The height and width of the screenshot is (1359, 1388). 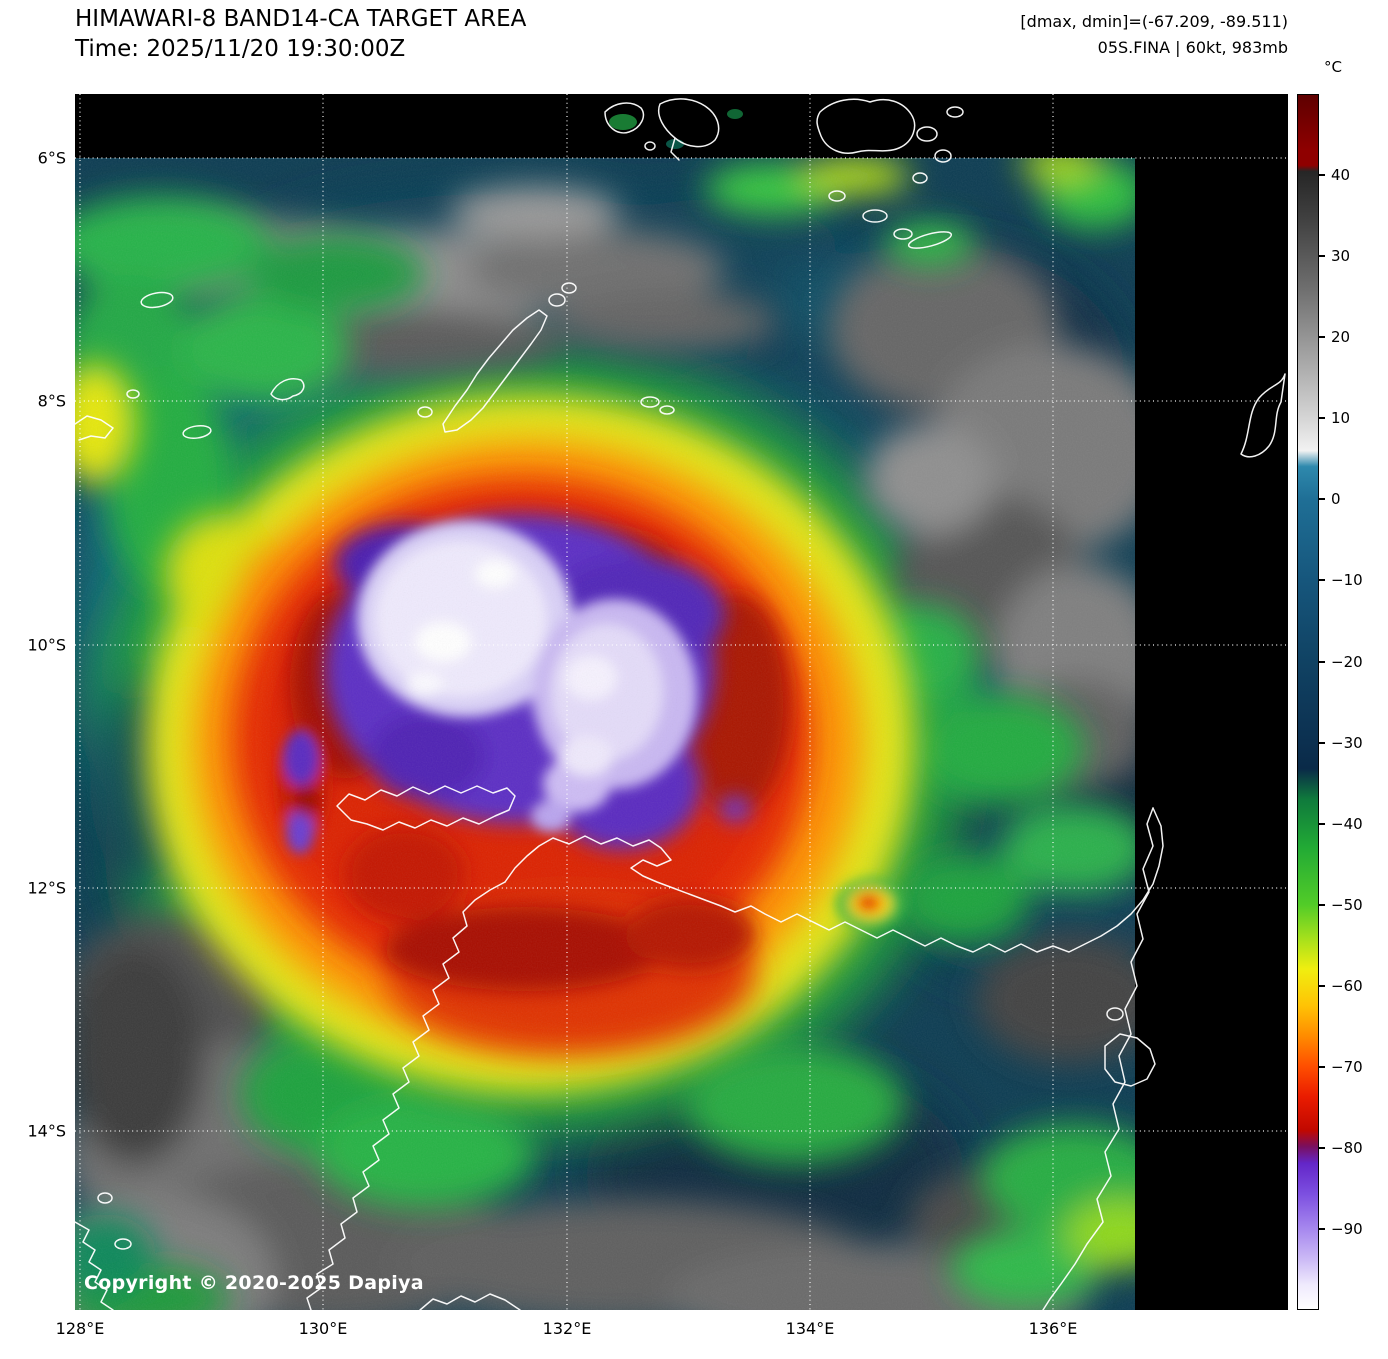 What do you see at coordinates (1341, 337) in the screenshot?
I see `colorbar-tick-label: 20` at bounding box center [1341, 337].